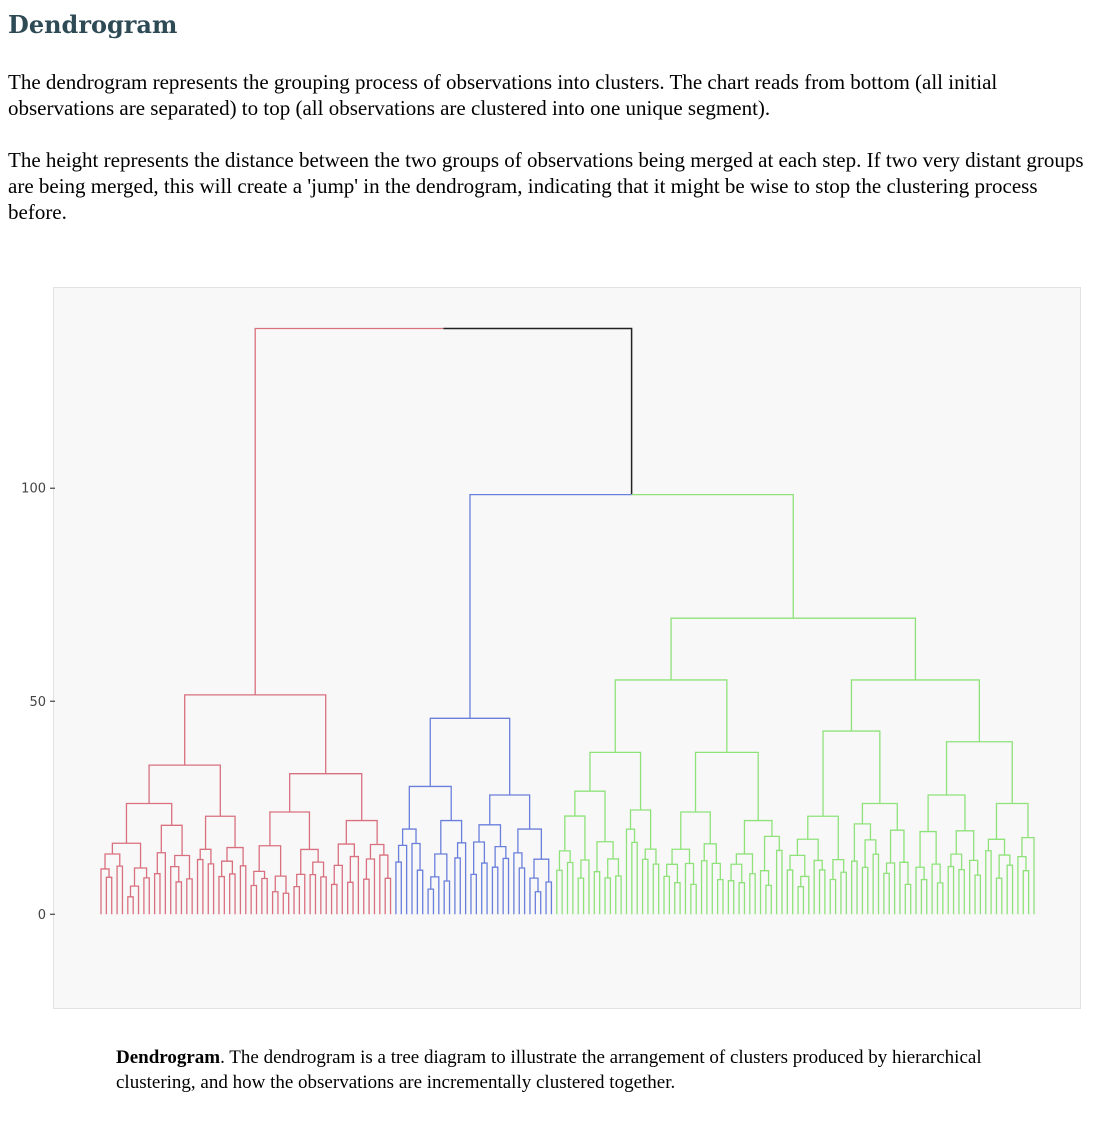  What do you see at coordinates (349, 511) in the screenshot?
I see `root-link-left` at bounding box center [349, 511].